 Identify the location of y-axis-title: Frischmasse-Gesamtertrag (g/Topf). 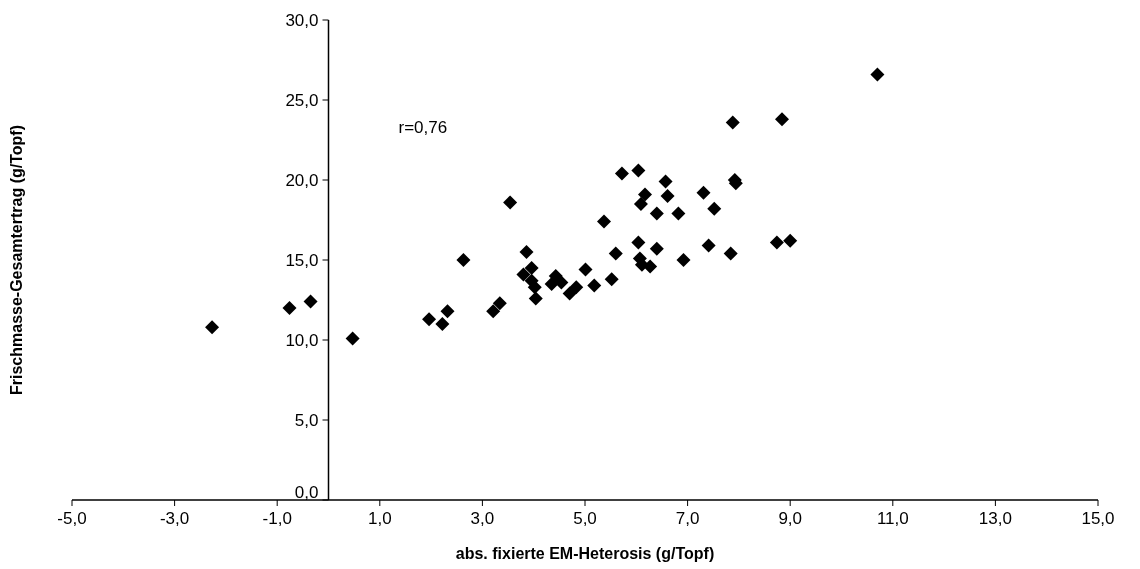
(16, 260).